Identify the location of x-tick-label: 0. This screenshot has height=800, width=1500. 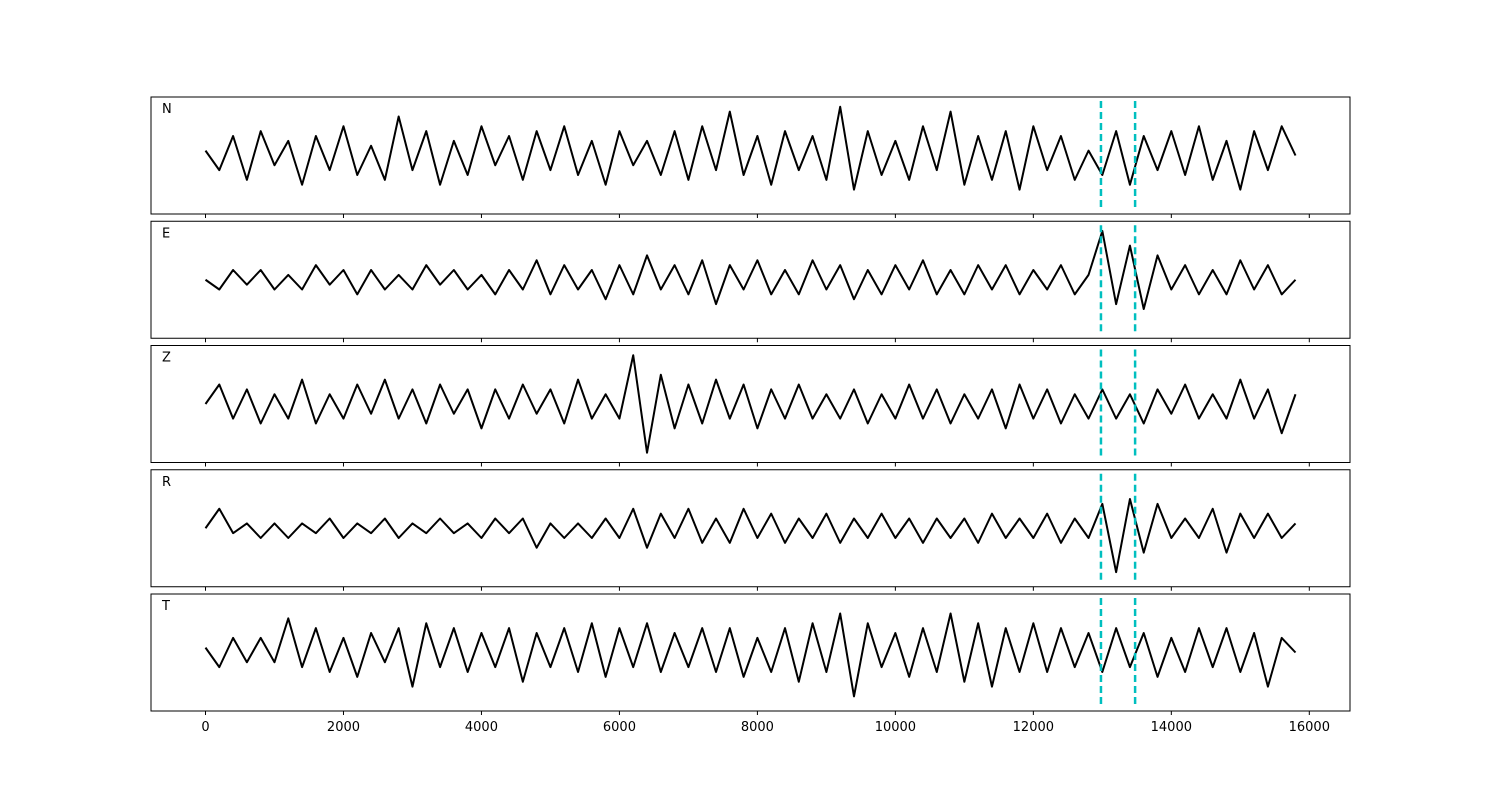
(205, 727).